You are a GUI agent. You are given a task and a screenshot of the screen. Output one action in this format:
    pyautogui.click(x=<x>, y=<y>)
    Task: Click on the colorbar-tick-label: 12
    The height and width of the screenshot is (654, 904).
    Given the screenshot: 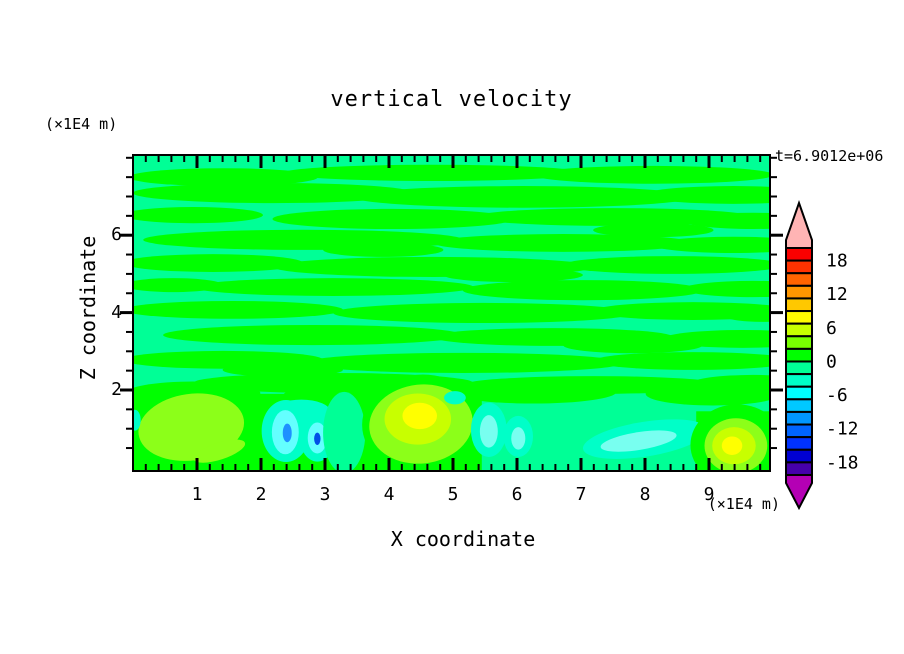 What is the action you would take?
    pyautogui.click(x=837, y=294)
    